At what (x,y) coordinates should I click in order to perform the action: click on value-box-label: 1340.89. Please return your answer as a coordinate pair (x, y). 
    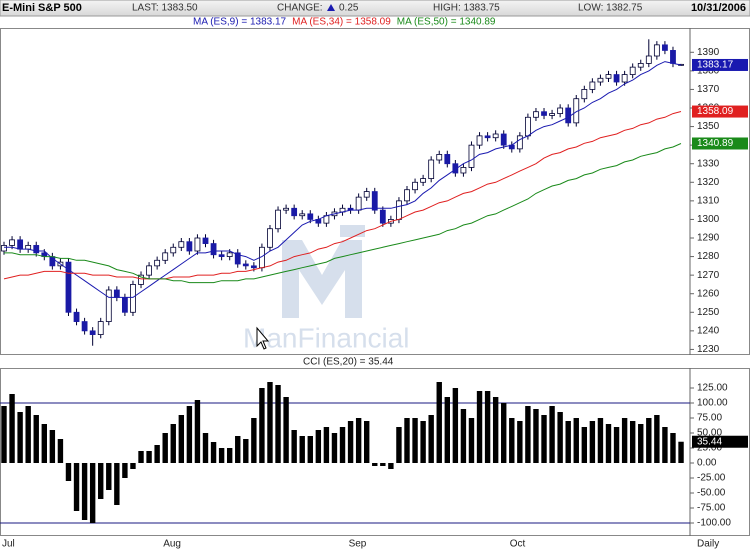
    Looking at the image, I should click on (715, 143).